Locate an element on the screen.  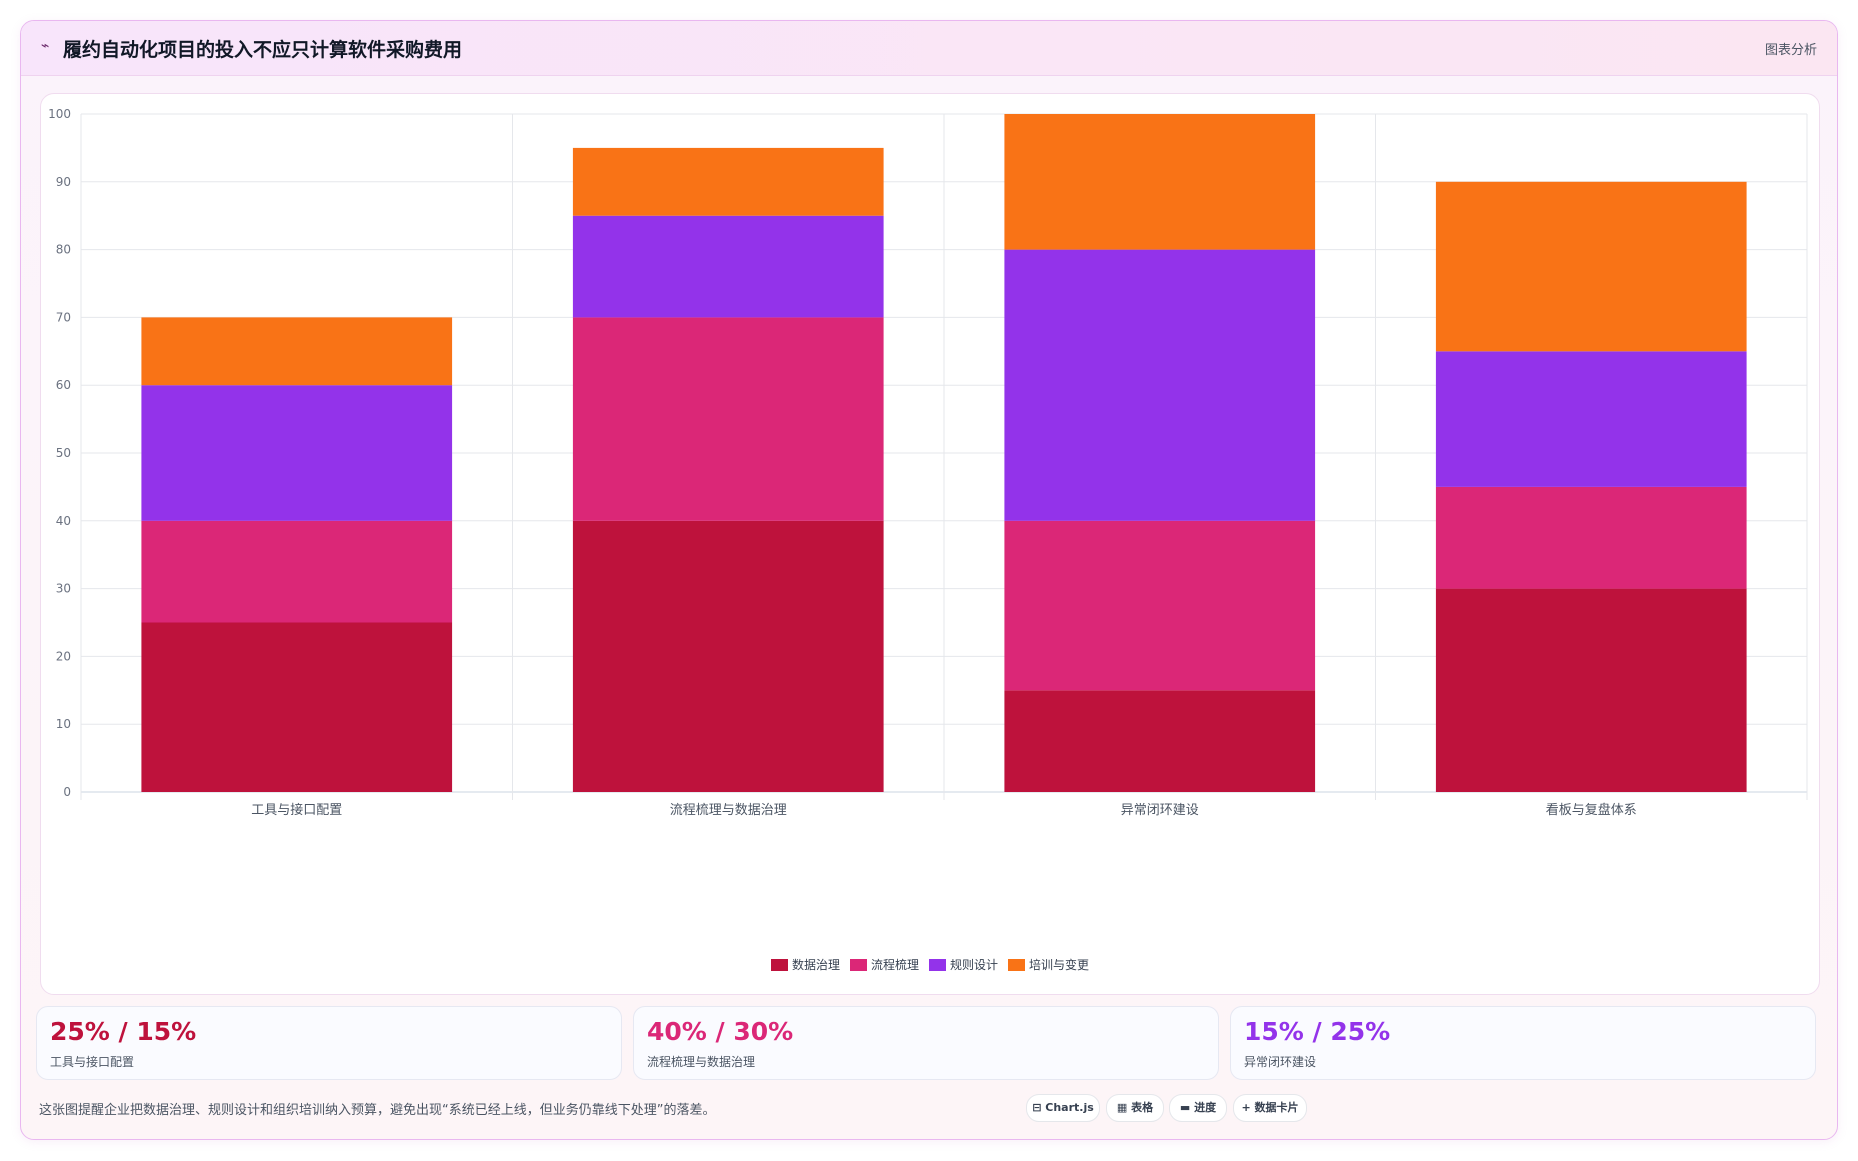
stat-card-process: 40% / 30% 流程梳理与数据治理 is located at coordinates (926, 1043).